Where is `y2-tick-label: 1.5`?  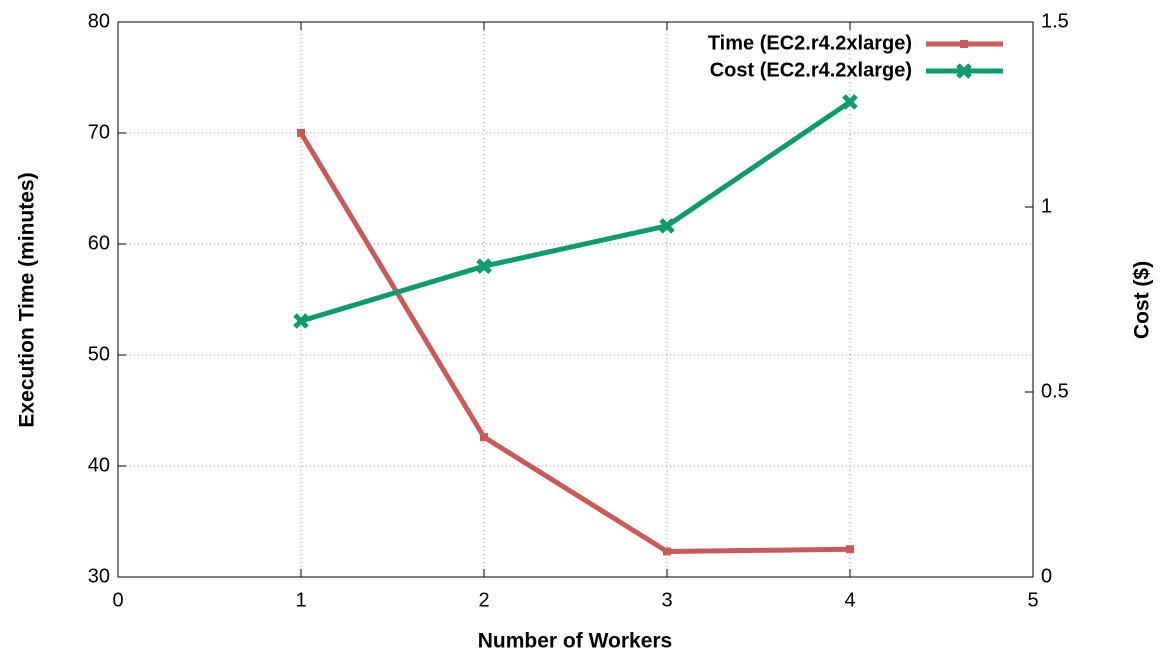
y2-tick-label: 1.5 is located at coordinates (1055, 21).